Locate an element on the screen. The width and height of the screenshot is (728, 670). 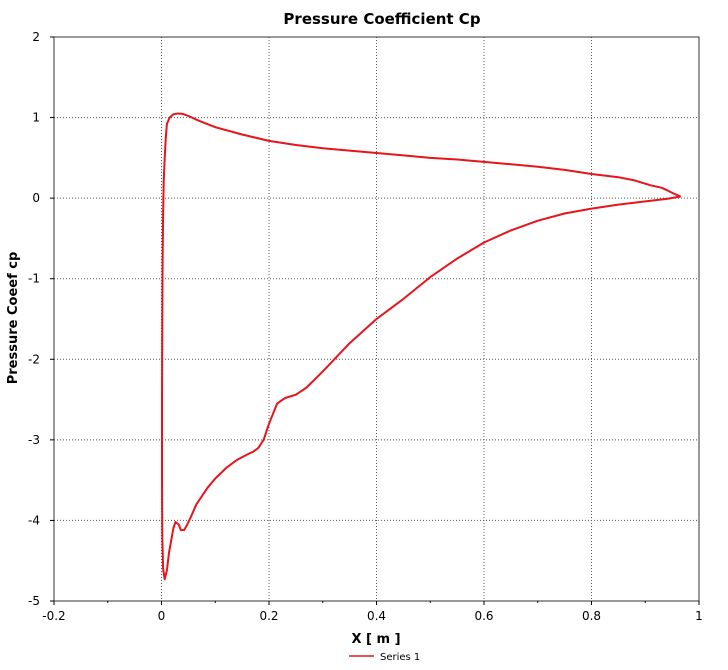
x-tick-label: 0.6 is located at coordinates (483, 616).